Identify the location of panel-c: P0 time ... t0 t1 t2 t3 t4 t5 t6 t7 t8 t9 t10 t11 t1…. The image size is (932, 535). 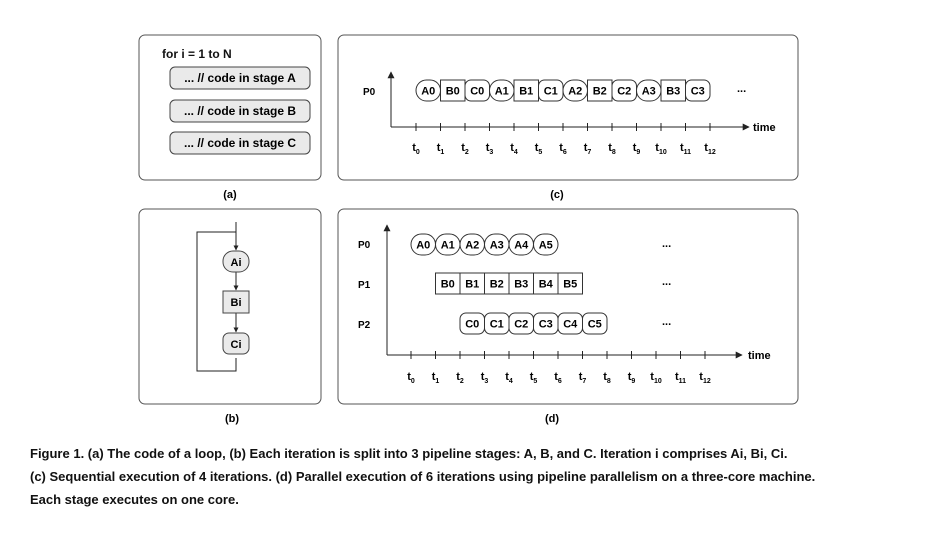
(569, 113).